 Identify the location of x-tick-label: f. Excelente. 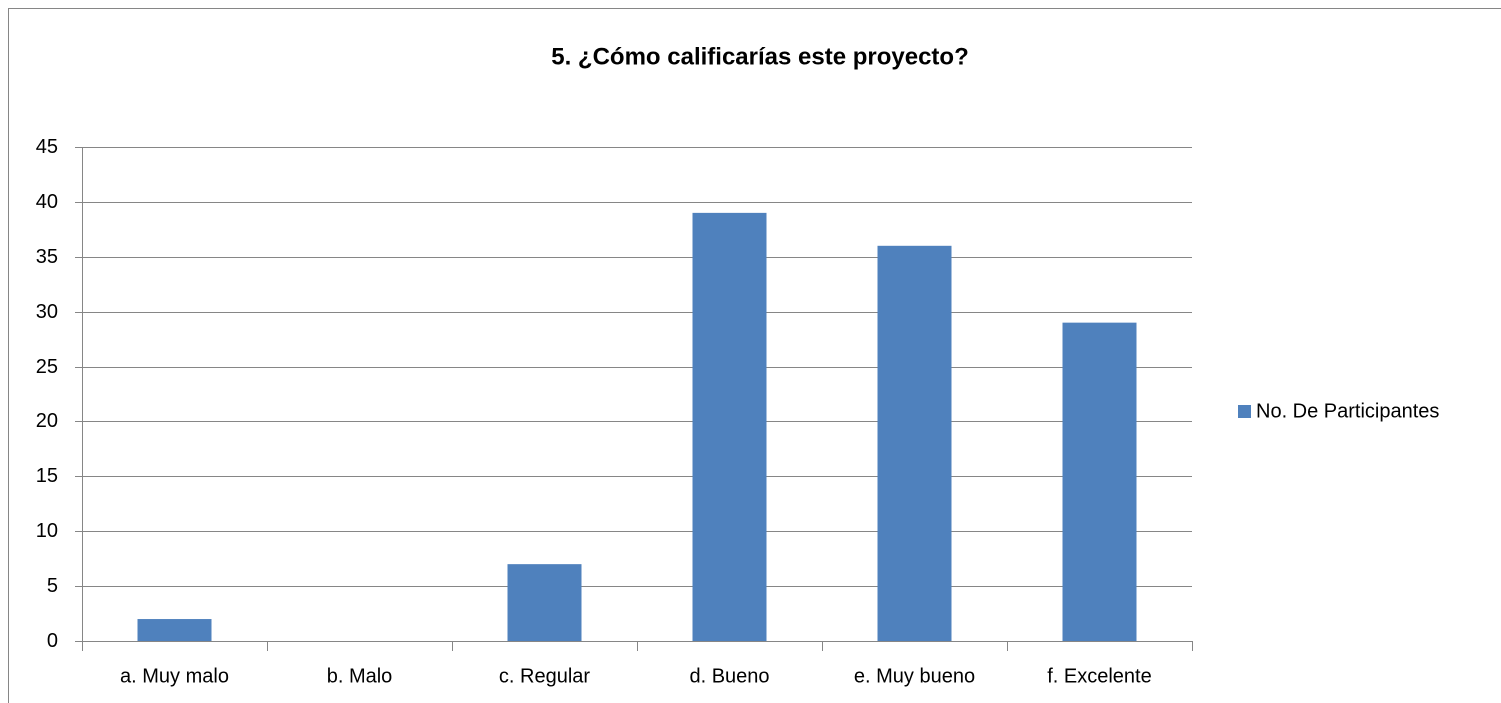
(1099, 676).